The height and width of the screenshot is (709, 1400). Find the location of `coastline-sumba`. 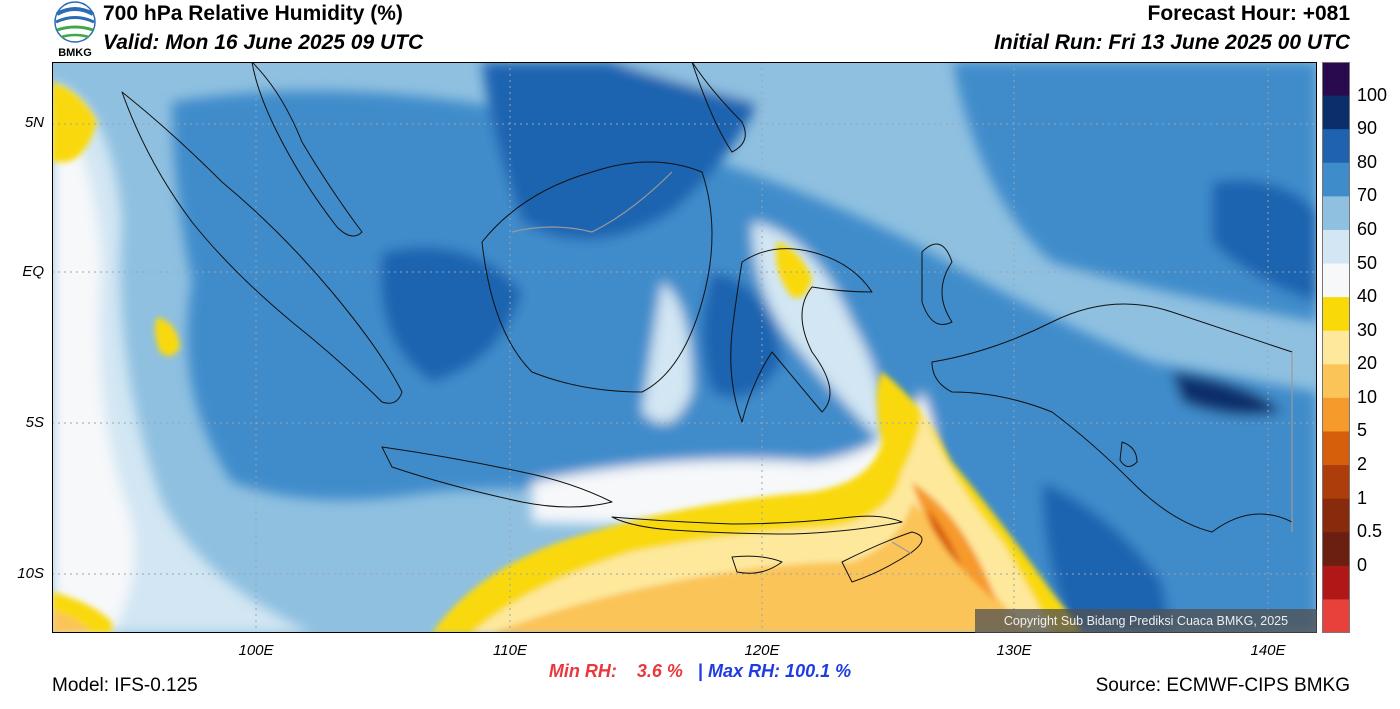

coastline-sumba is located at coordinates (757, 564).